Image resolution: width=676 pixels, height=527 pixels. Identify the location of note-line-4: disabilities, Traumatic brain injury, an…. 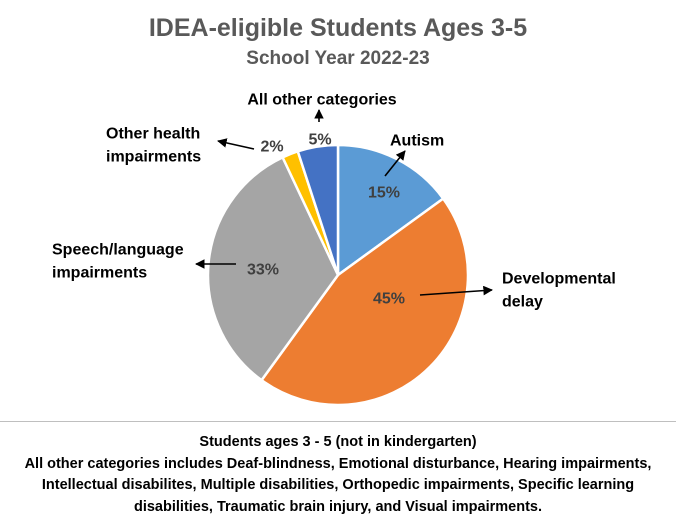
(337, 506).